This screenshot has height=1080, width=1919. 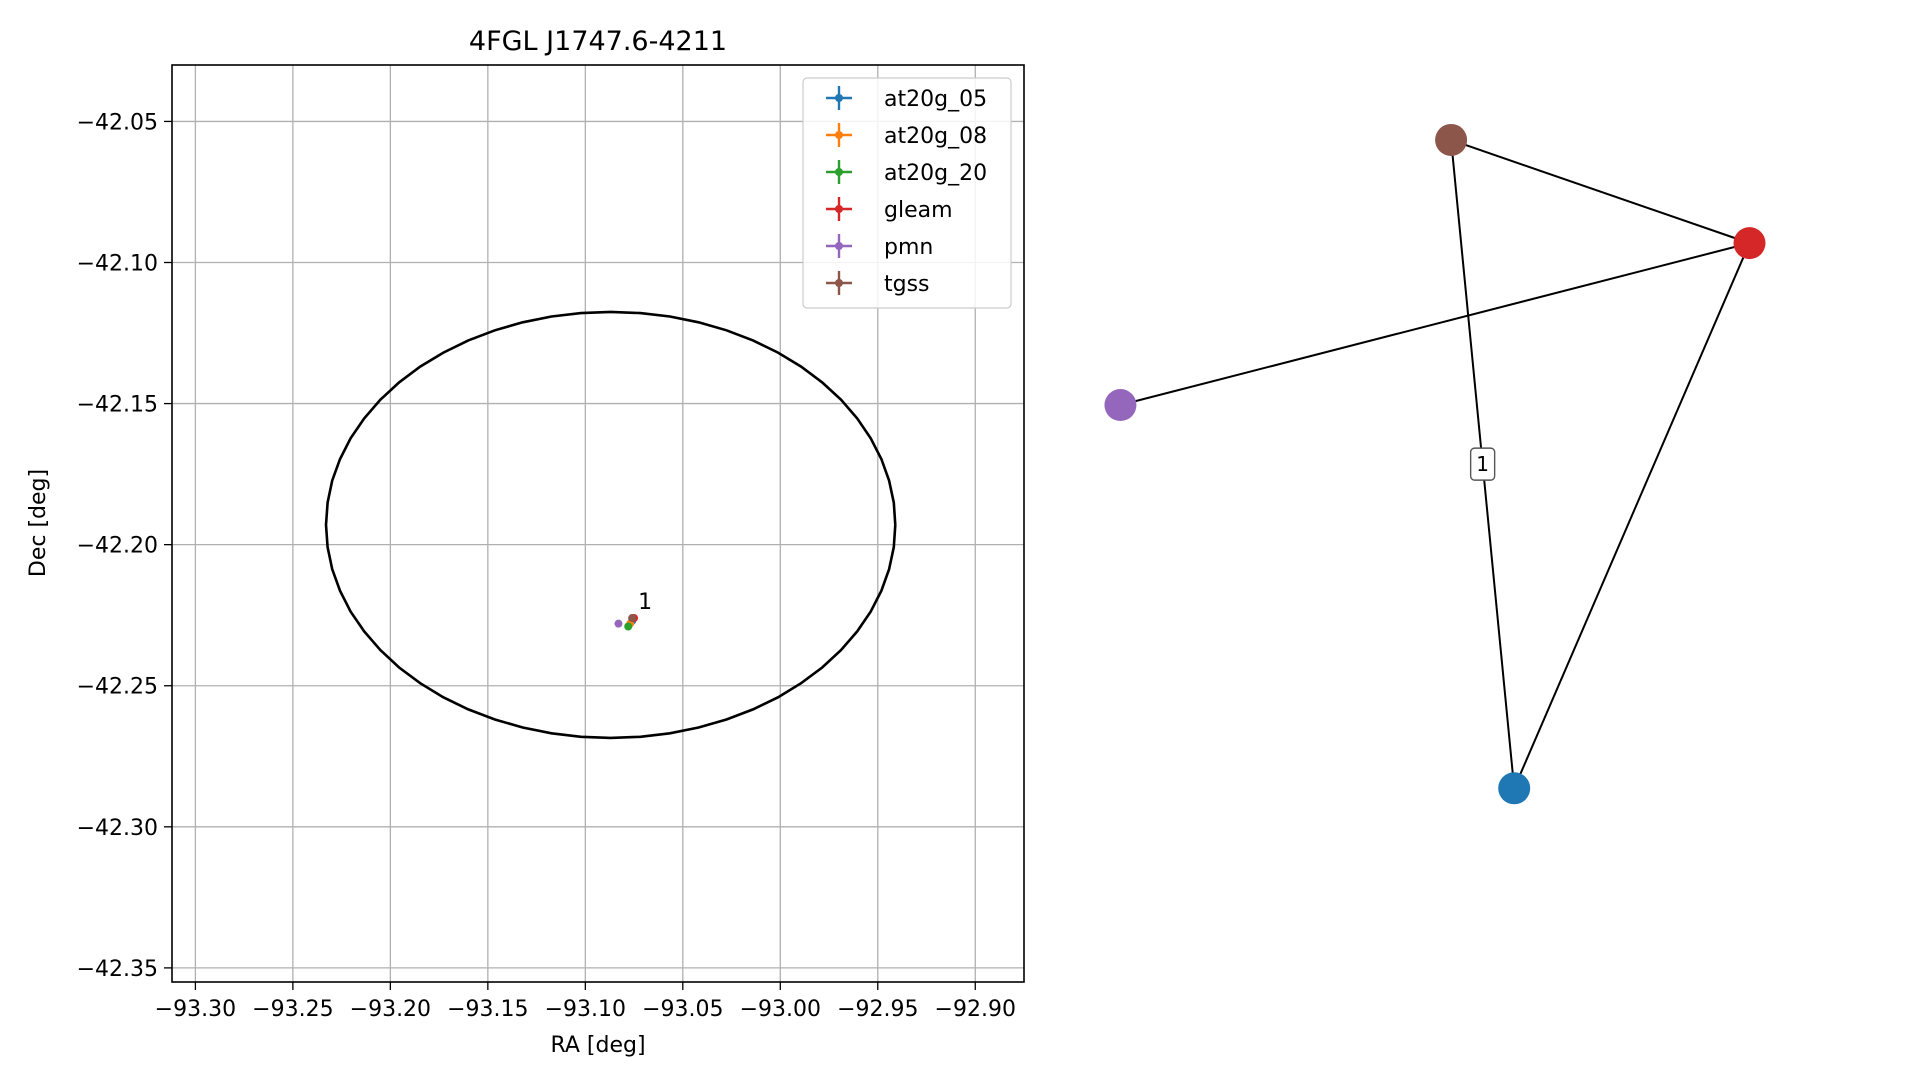 I want to click on y-tick-label: −42.20, so click(x=117, y=546).